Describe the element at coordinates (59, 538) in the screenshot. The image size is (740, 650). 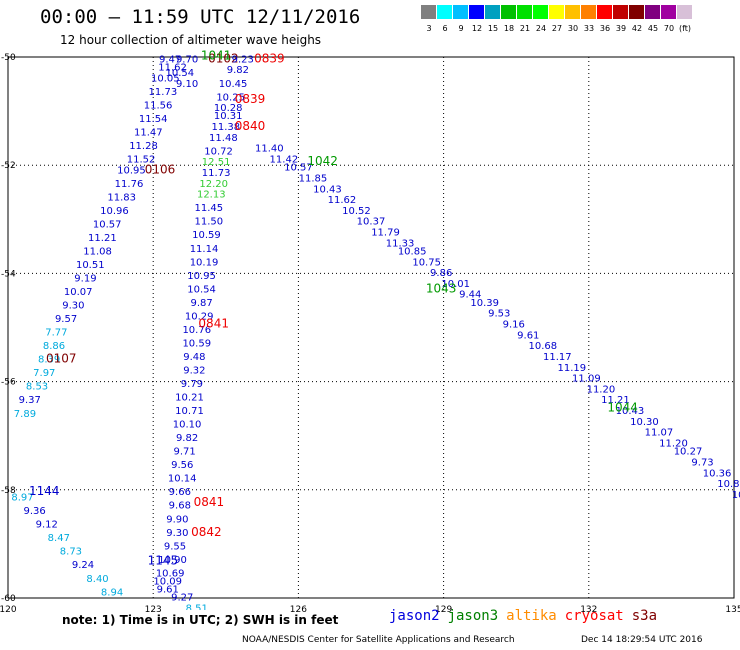
I see `swh-value: 8.47` at that location.